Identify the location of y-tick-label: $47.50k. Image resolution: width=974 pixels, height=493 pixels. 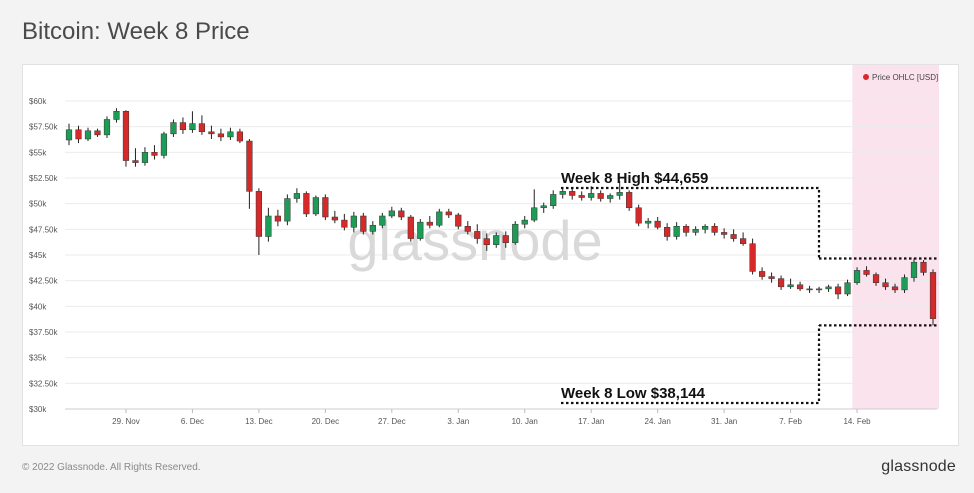
(43, 229).